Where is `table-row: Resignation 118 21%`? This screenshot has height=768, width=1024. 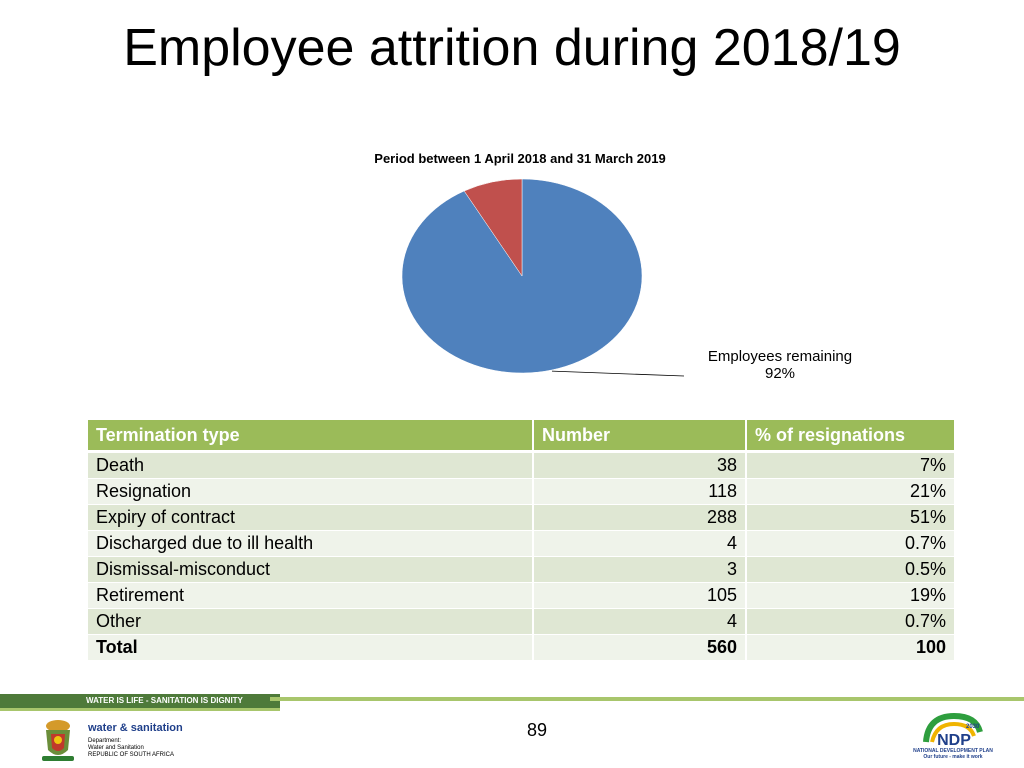
table-row: Resignation 118 21% is located at coordinates (521, 491).